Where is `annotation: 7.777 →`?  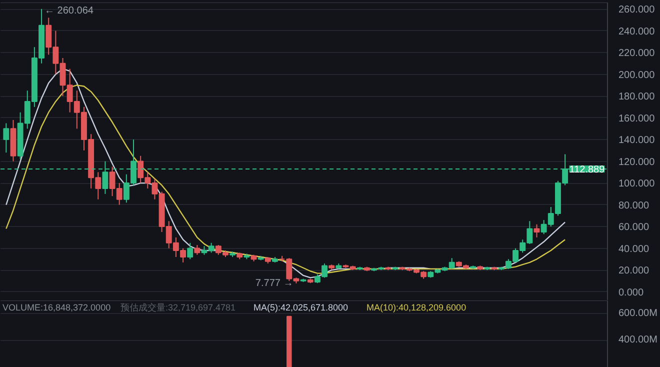
annotation: 7.777 → is located at coordinates (274, 283).